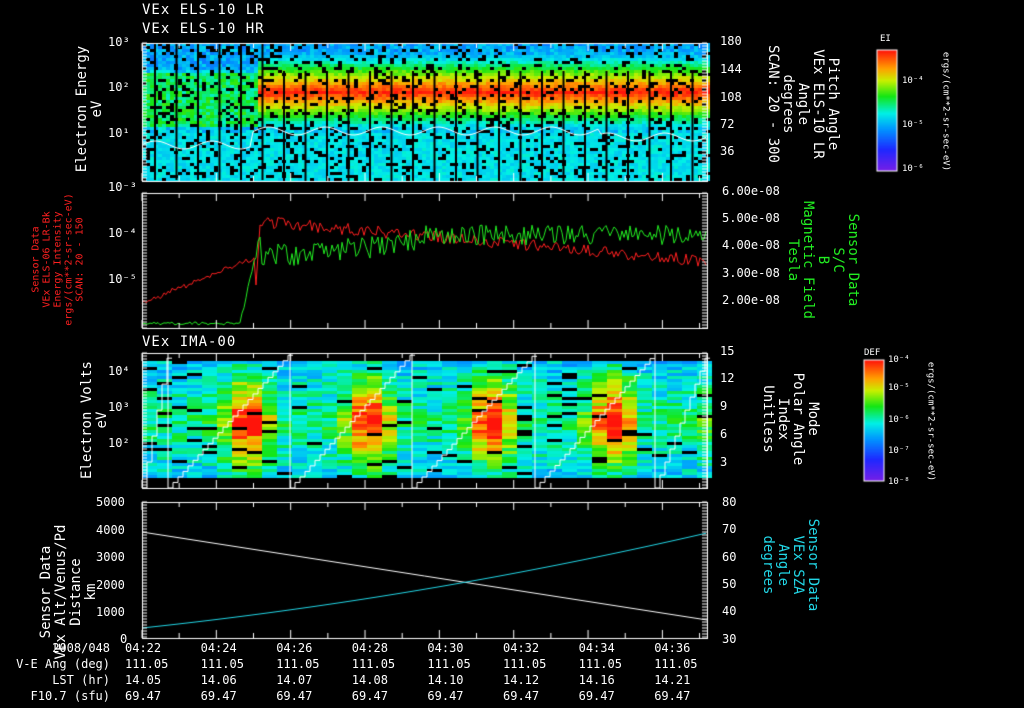  I want to click on ima-y2tick: 9, so click(724, 406).